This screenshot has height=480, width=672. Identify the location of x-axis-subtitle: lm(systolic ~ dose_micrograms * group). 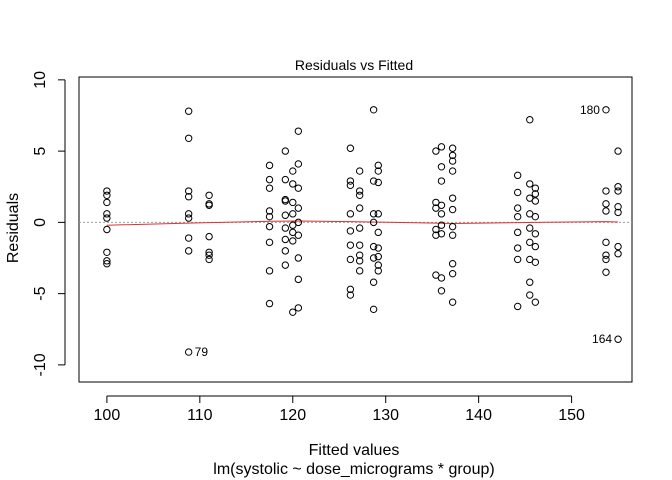
(353, 469).